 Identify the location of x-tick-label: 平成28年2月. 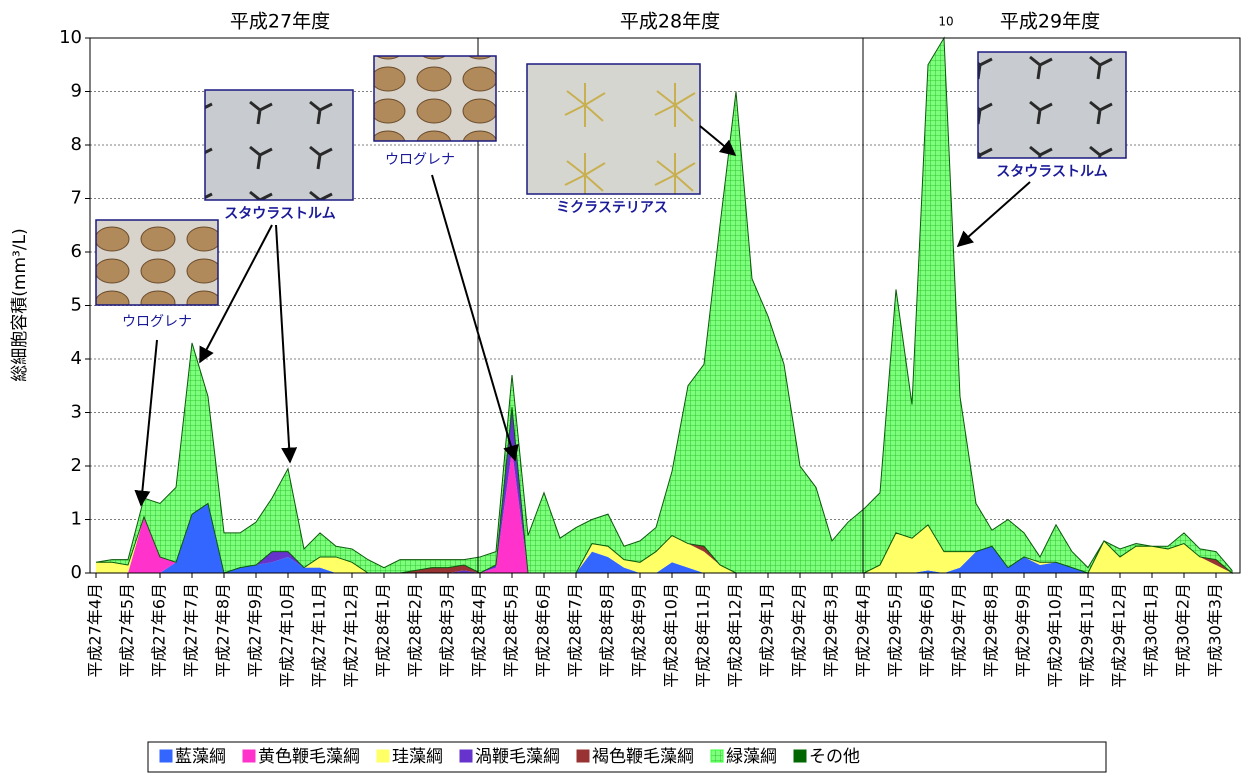
(415, 630).